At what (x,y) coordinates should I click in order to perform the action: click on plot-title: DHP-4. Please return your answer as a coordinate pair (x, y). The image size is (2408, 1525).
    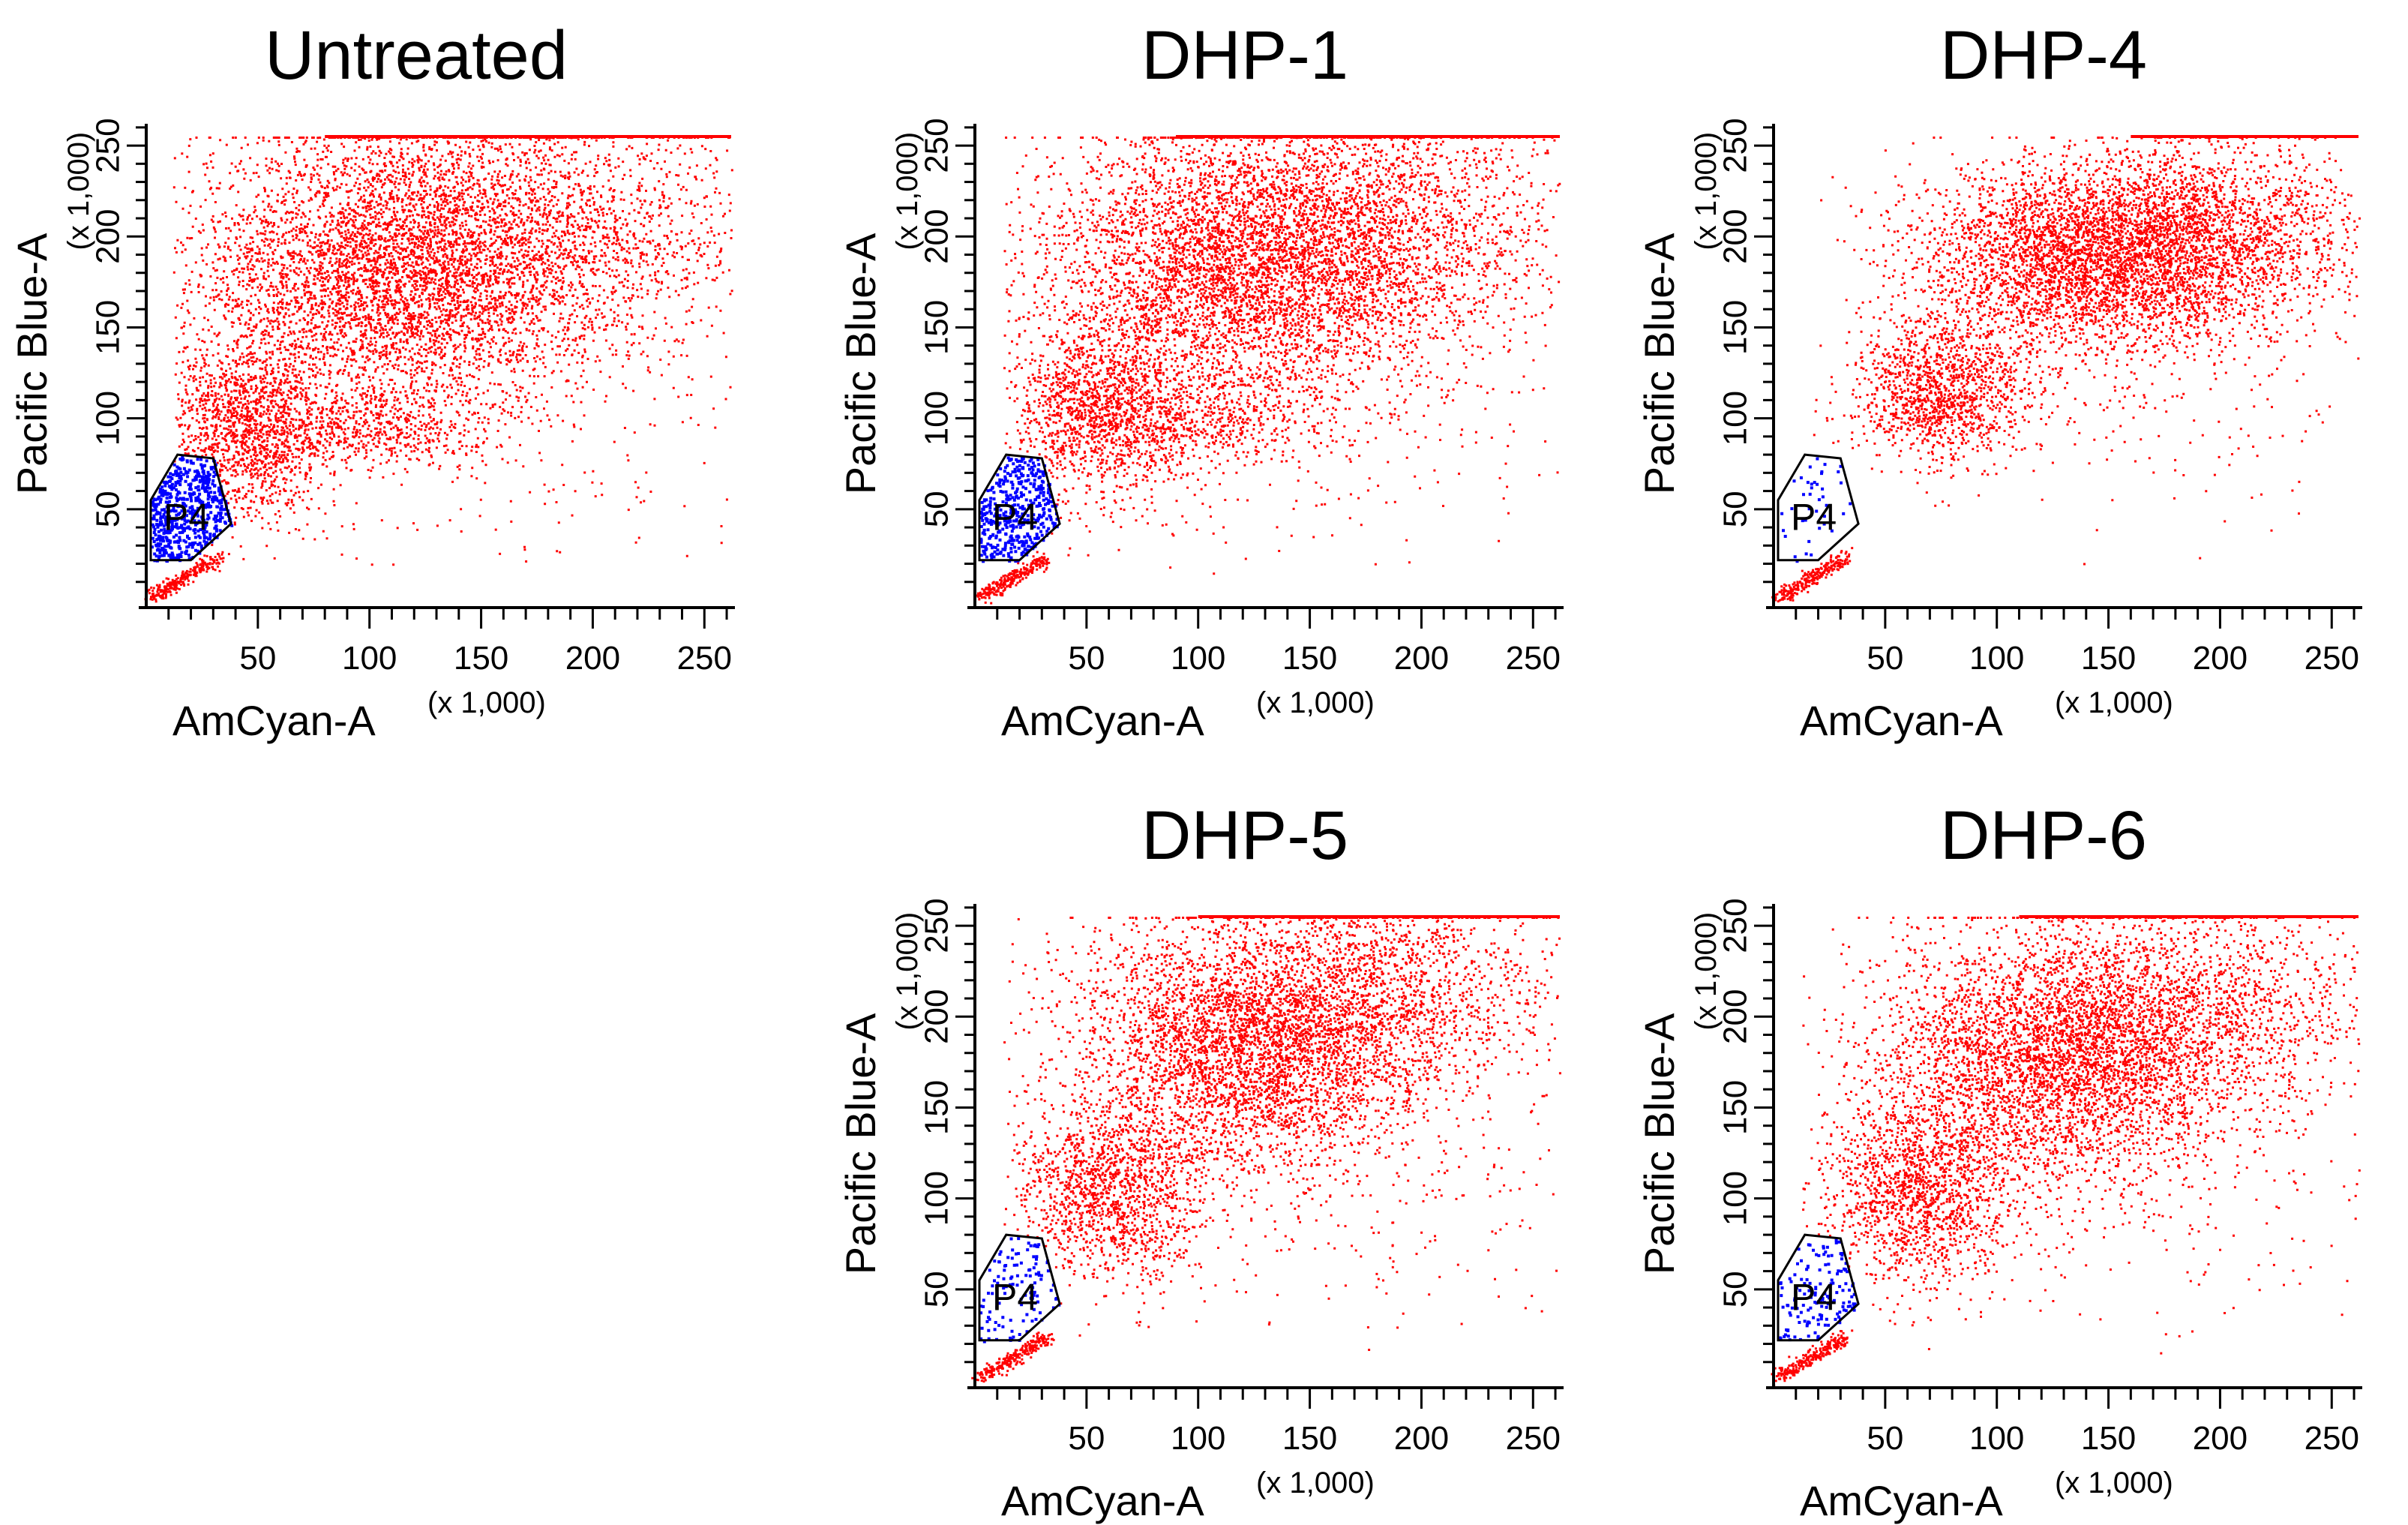
    Looking at the image, I should click on (2043, 55).